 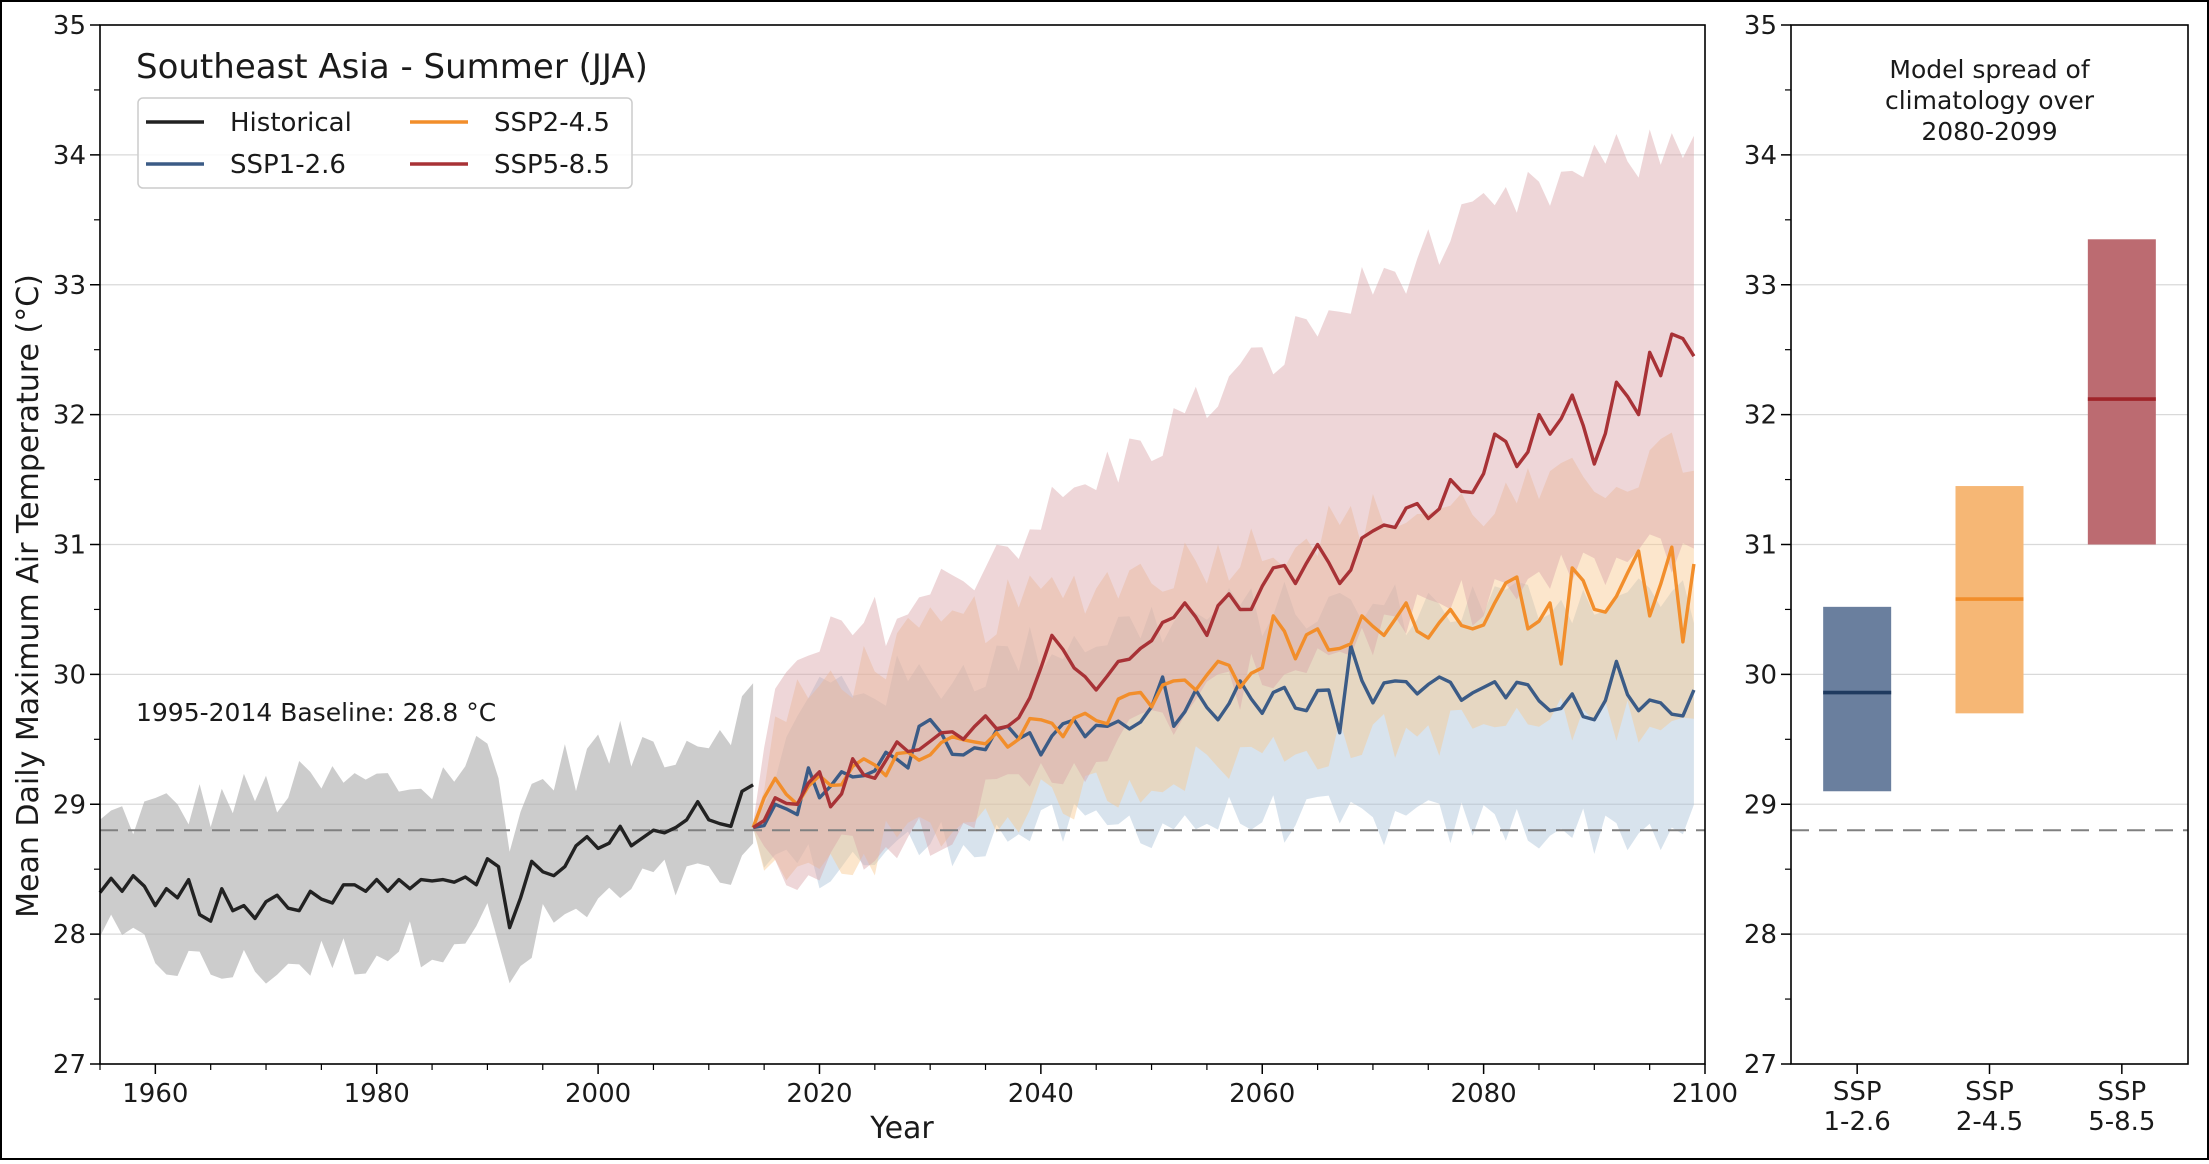 What do you see at coordinates (1989, 515) in the screenshot?
I see `spread-bars` at bounding box center [1989, 515].